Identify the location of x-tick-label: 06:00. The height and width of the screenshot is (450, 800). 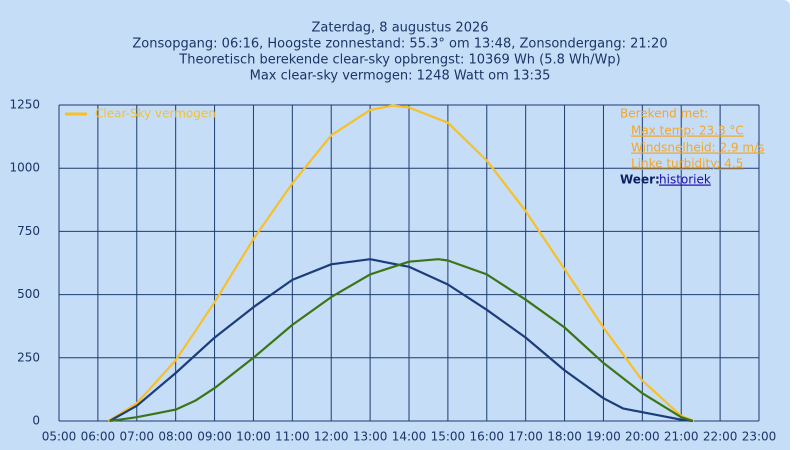
(98, 437).